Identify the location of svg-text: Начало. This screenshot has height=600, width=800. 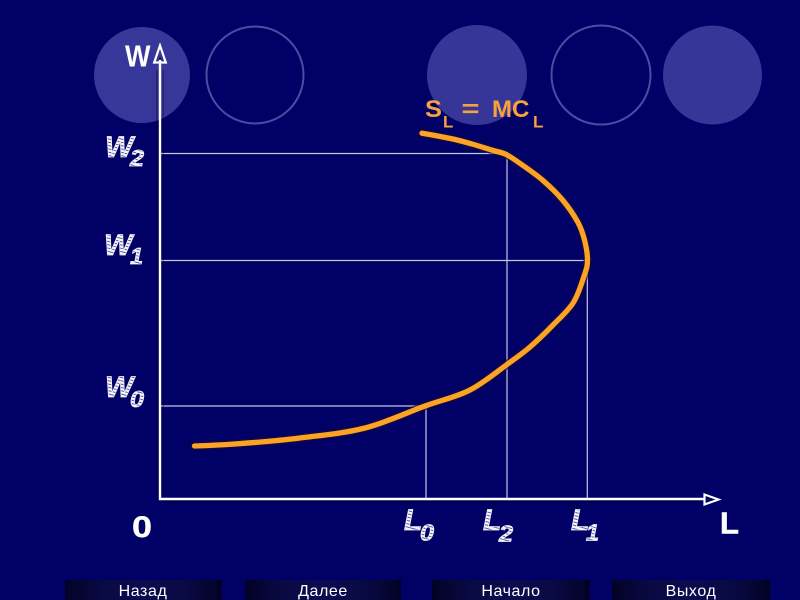
(510, 591).